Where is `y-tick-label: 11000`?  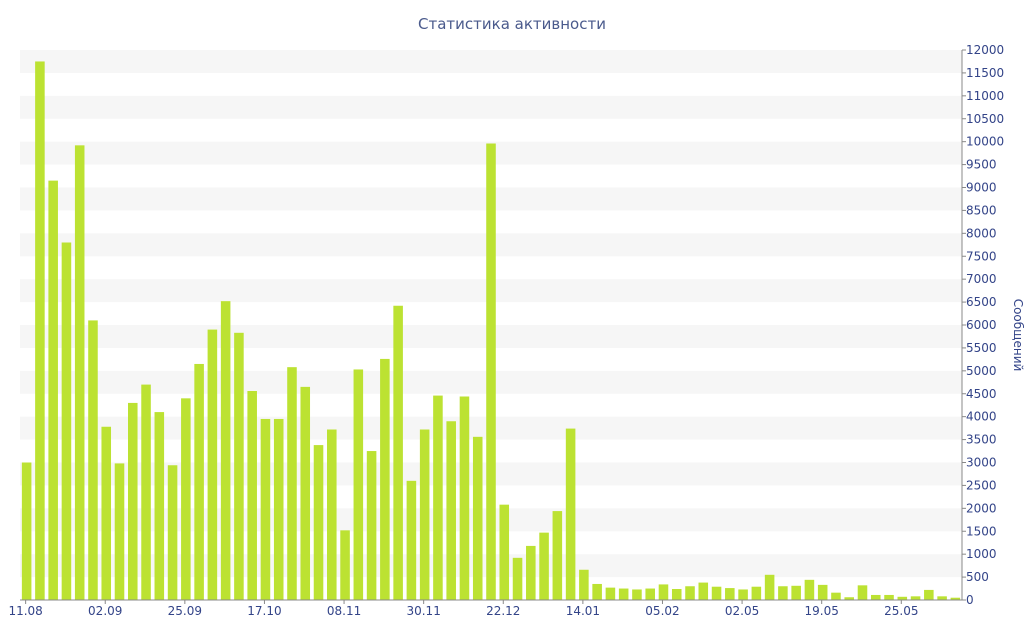 y-tick-label: 11000 is located at coordinates (985, 96).